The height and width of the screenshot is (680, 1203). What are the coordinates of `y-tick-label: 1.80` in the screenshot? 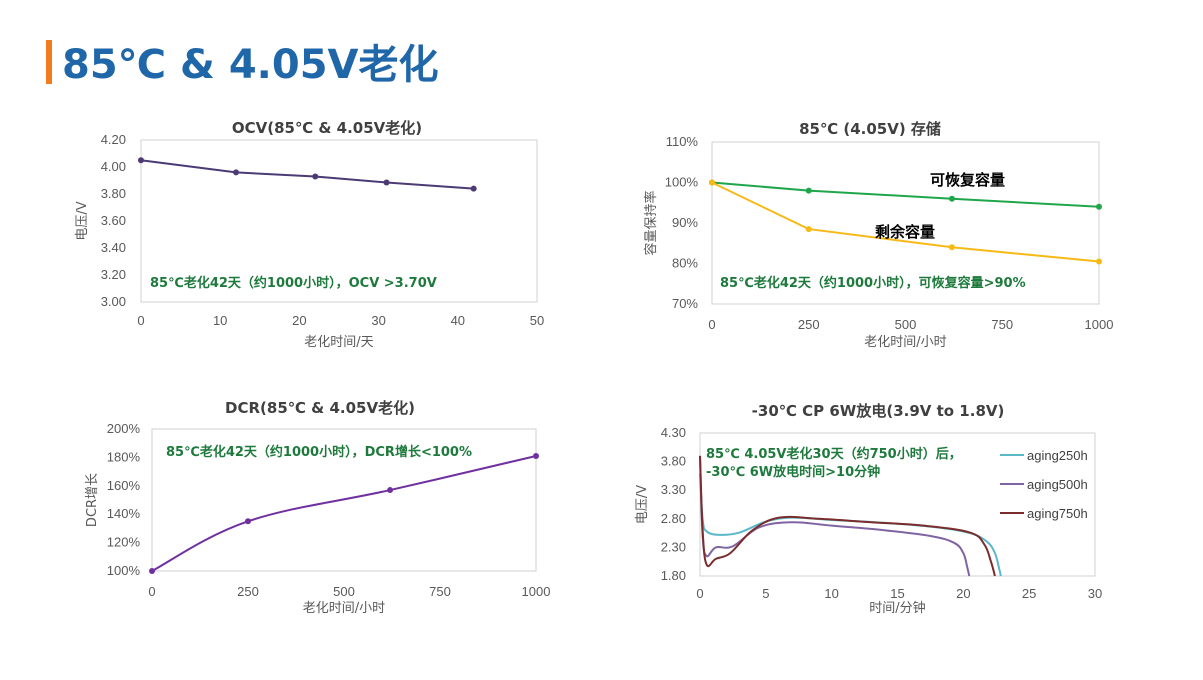 It's located at (673, 575).